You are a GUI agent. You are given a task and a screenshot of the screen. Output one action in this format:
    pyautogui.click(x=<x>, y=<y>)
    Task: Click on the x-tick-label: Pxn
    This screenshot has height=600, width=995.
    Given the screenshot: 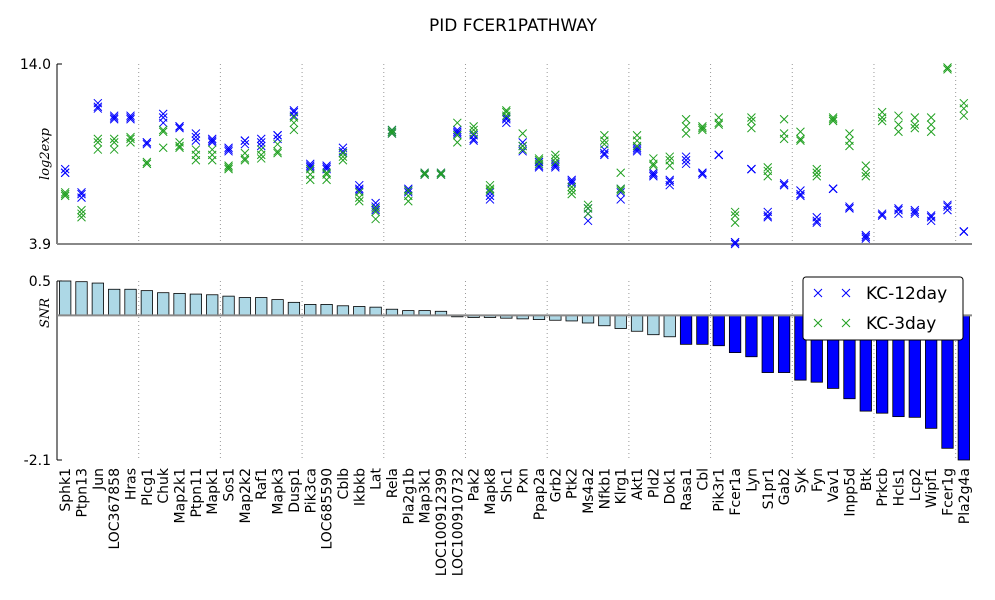 What is the action you would take?
    pyautogui.click(x=524, y=481)
    